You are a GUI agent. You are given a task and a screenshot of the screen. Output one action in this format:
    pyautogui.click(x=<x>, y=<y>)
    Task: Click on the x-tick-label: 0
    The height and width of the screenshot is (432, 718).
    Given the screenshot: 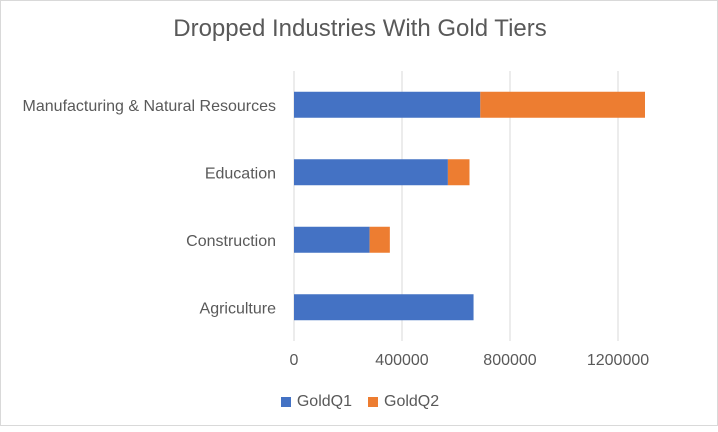 What is the action you would take?
    pyautogui.click(x=294, y=360)
    